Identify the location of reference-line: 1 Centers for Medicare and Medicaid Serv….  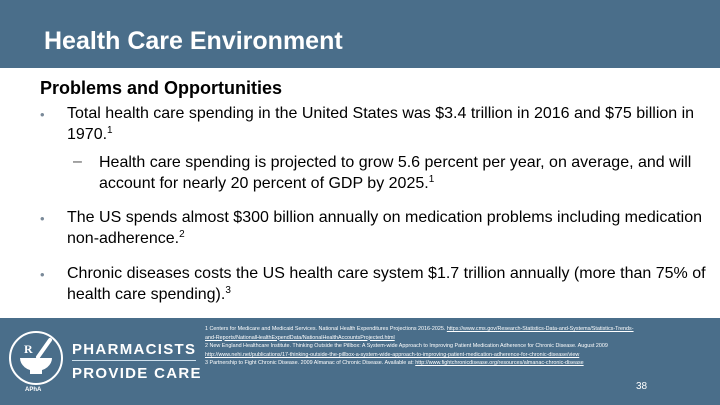
(419, 329).